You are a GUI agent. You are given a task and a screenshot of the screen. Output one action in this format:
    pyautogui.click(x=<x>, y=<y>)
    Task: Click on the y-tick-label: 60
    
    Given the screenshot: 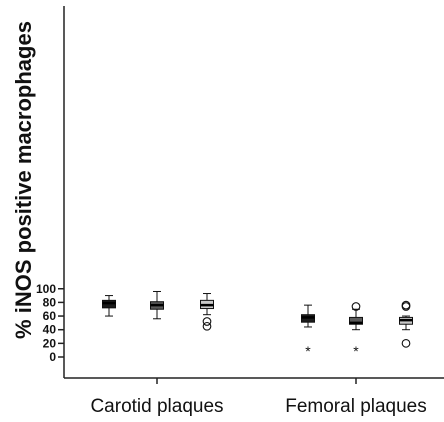 What is the action you would take?
    pyautogui.click(x=50, y=316)
    